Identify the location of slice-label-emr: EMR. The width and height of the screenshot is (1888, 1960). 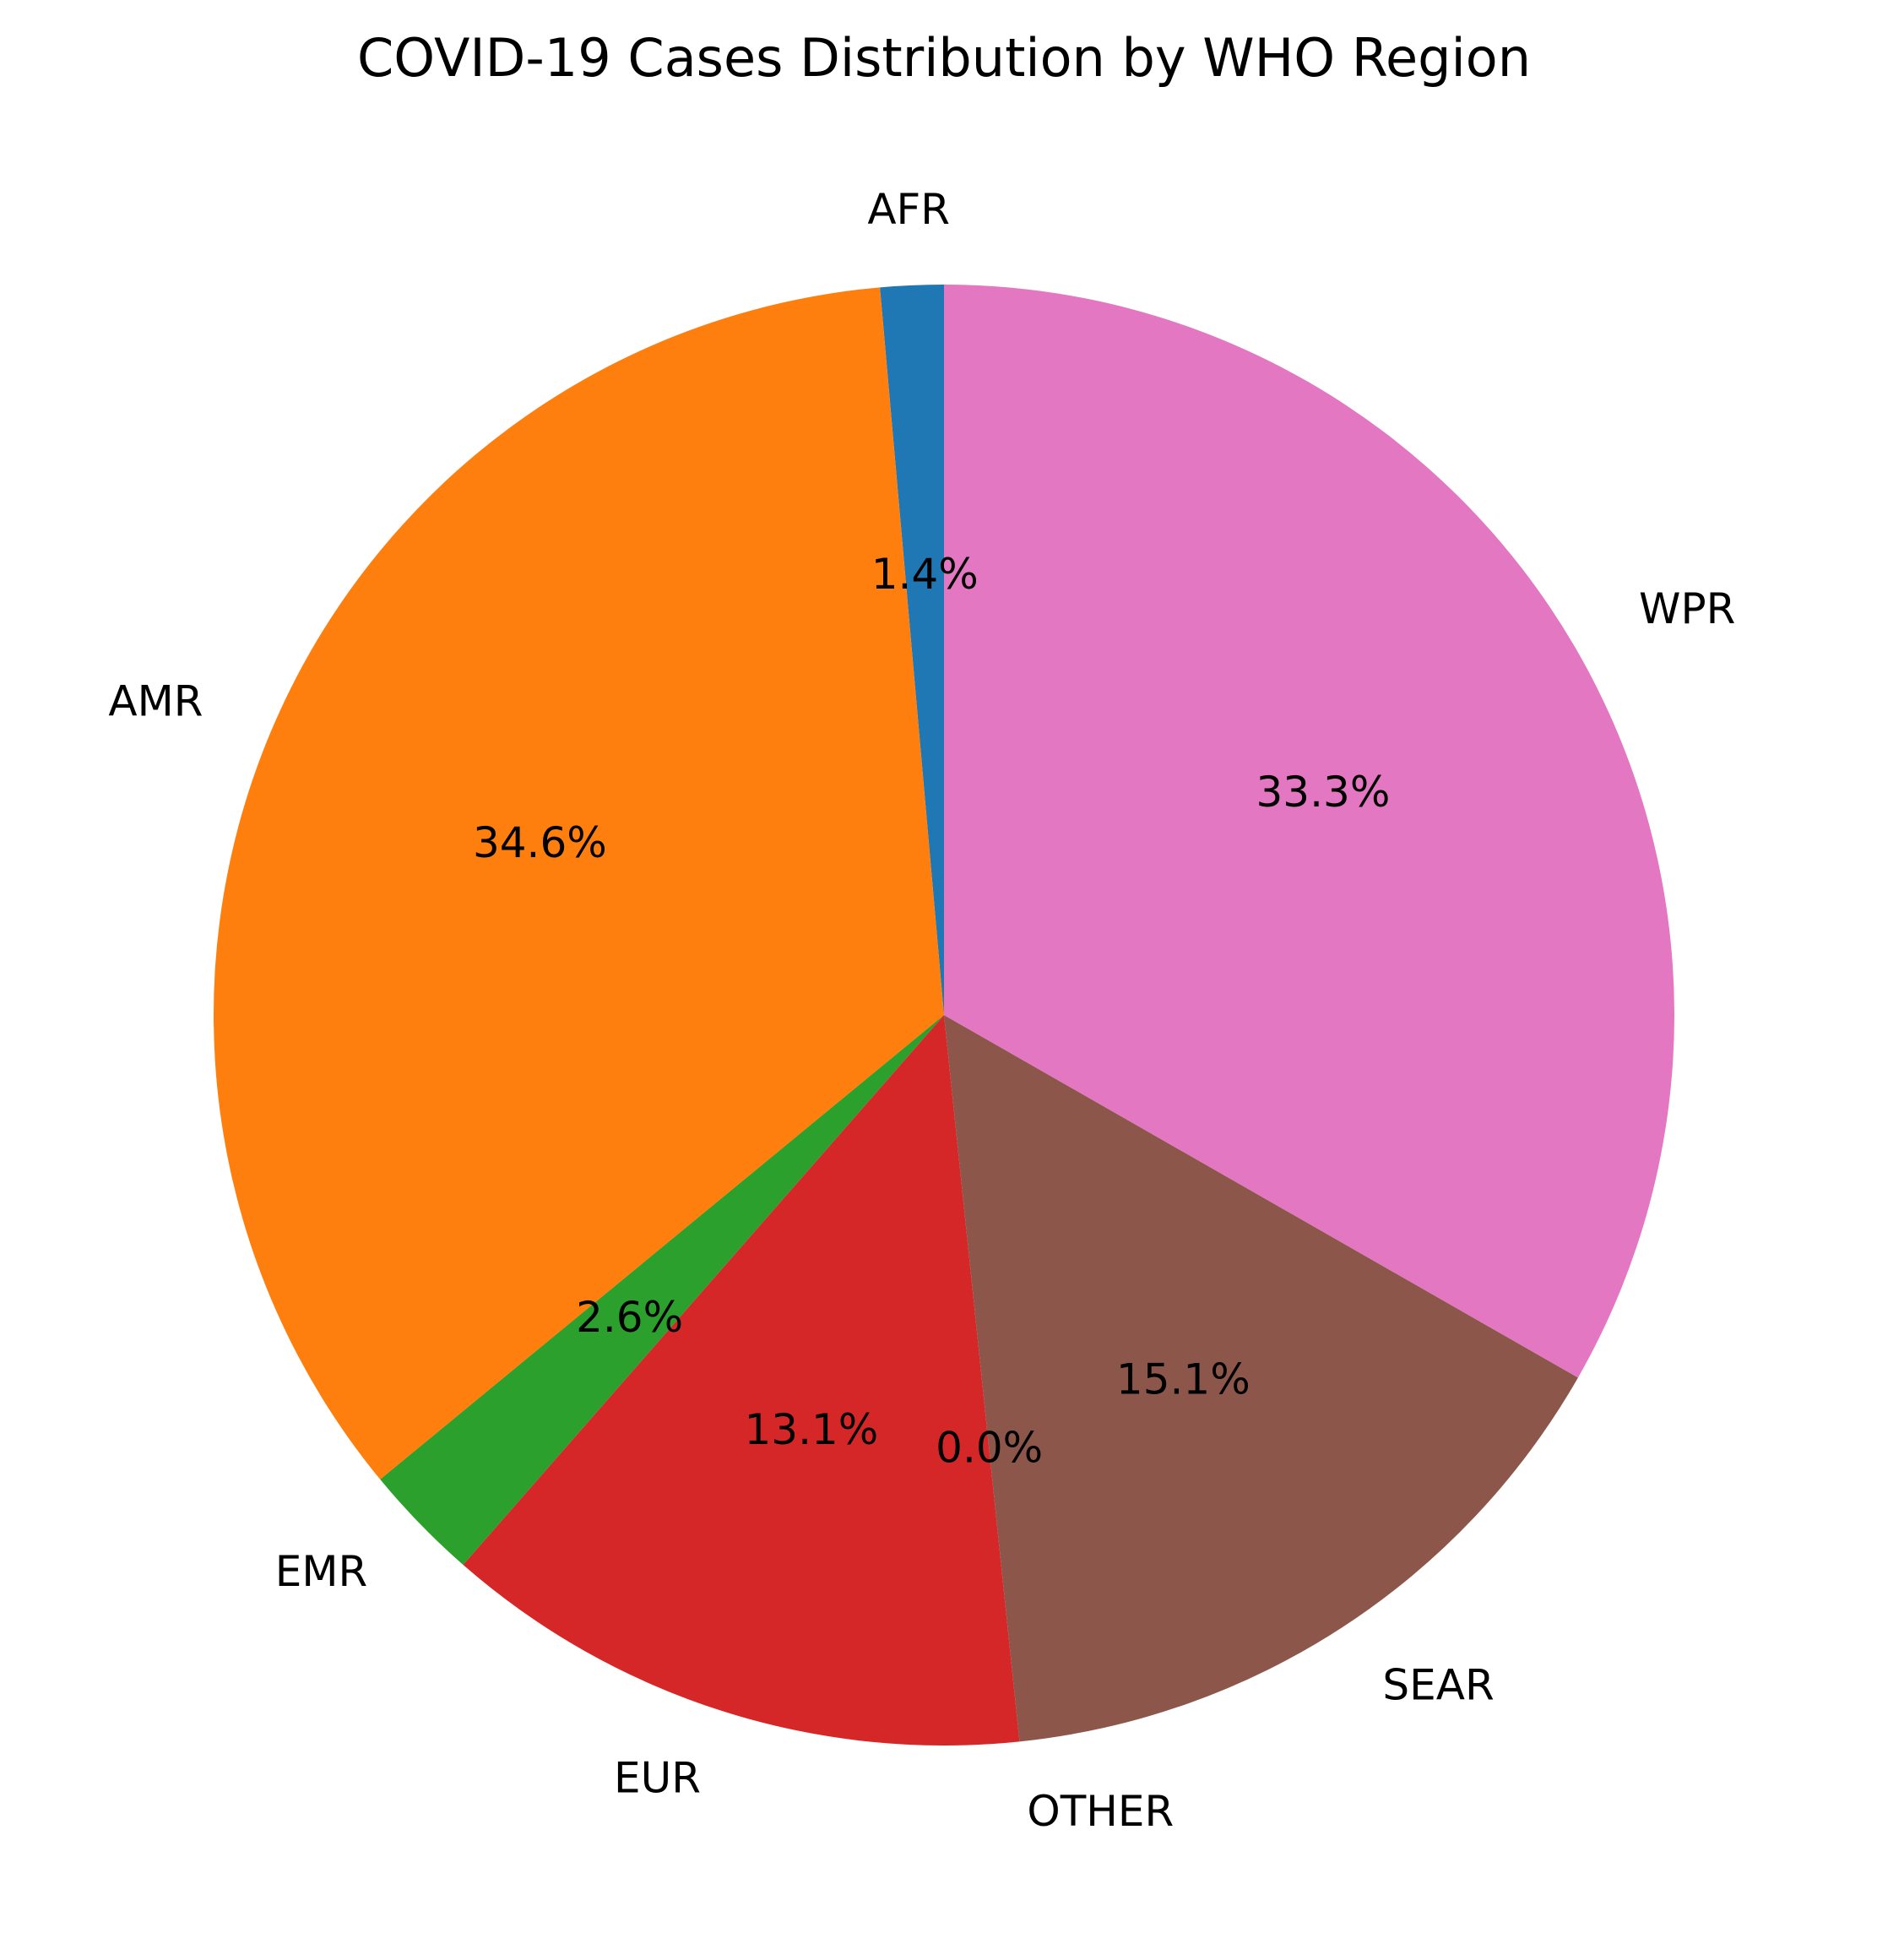
(321, 1572).